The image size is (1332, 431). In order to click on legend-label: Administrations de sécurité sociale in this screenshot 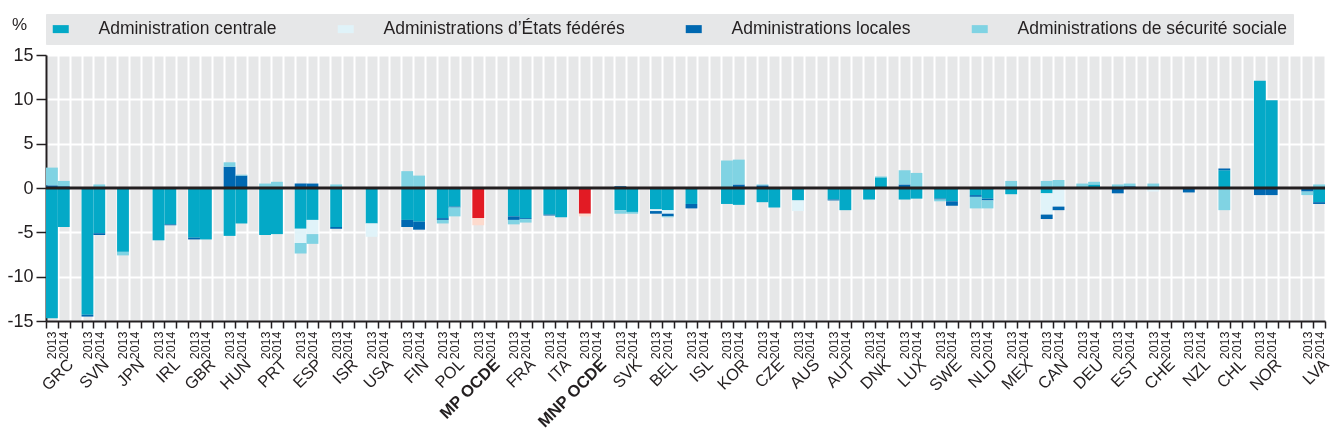, I will do `click(1152, 28)`.